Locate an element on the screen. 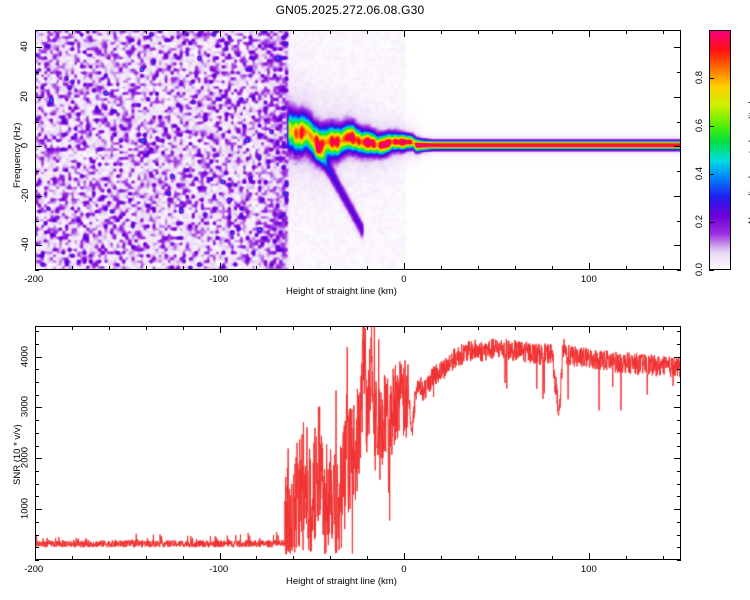 The image size is (750, 600). x-tick-label: 100 is located at coordinates (588, 279).